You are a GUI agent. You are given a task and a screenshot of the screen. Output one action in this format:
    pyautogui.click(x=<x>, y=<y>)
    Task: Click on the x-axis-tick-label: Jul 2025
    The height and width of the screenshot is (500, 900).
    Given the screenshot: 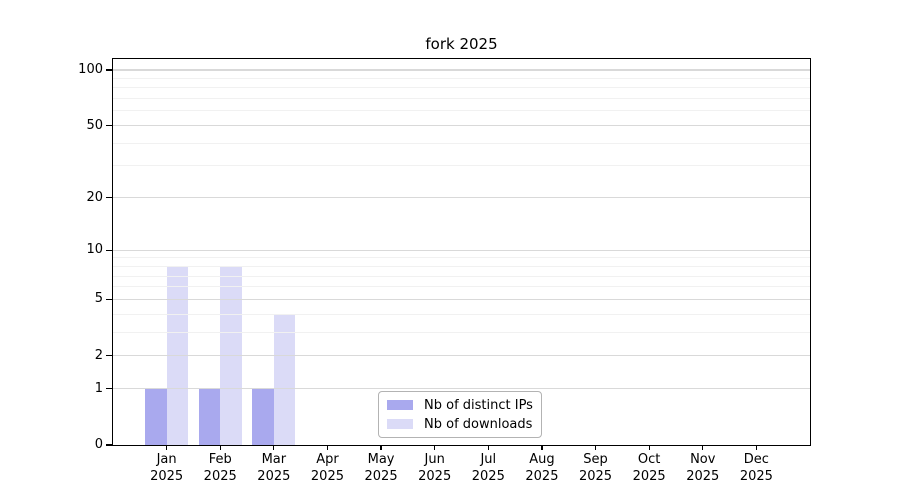 What is the action you would take?
    pyautogui.click(x=488, y=468)
    